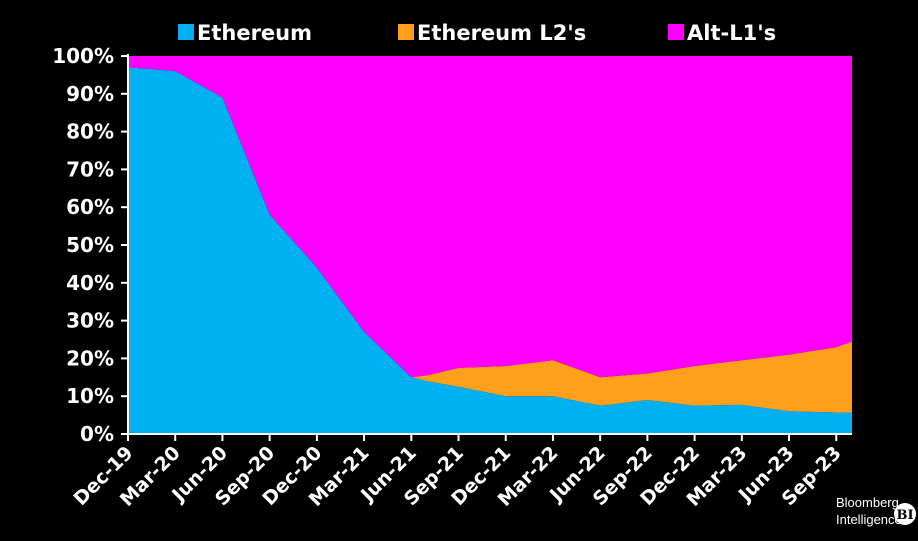 This screenshot has width=918, height=541. I want to click on legend: Ethereum Ethereum L2's Alt-L1's, so click(477, 33).